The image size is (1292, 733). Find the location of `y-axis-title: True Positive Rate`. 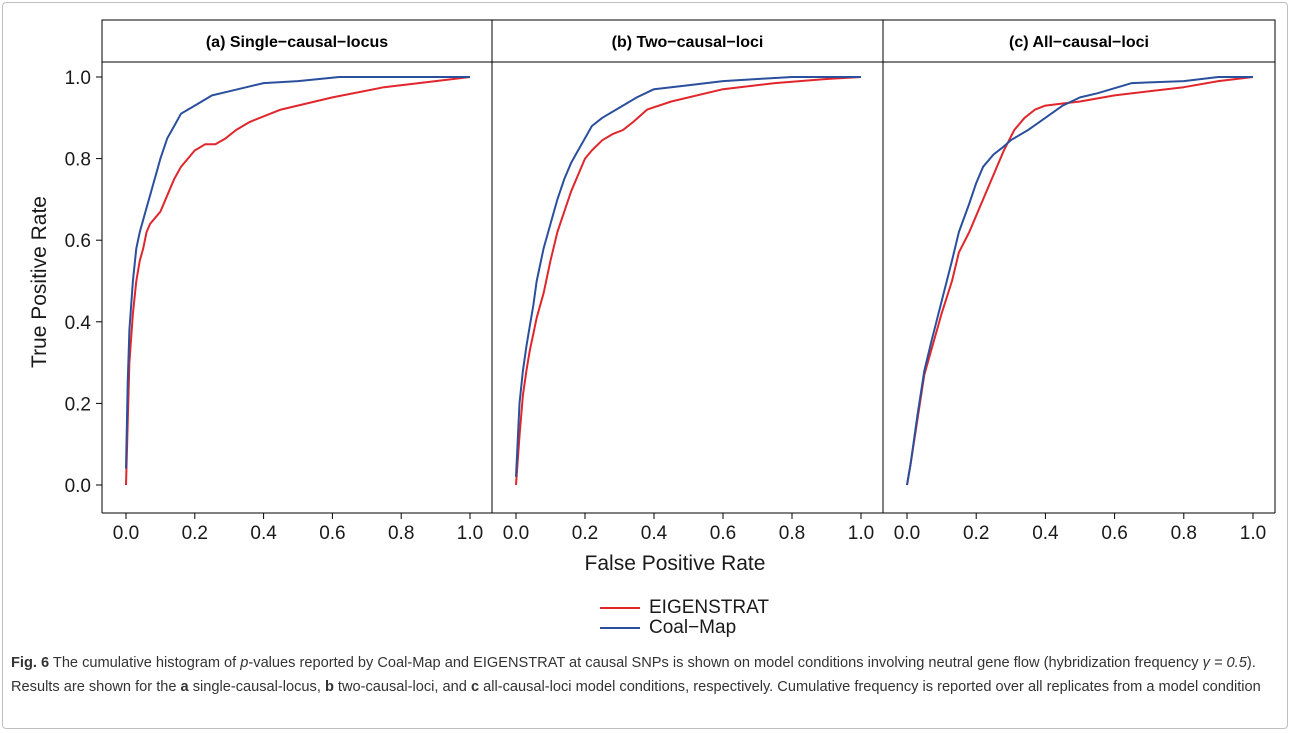

y-axis-title: True Positive Rate is located at coordinates (39, 282).